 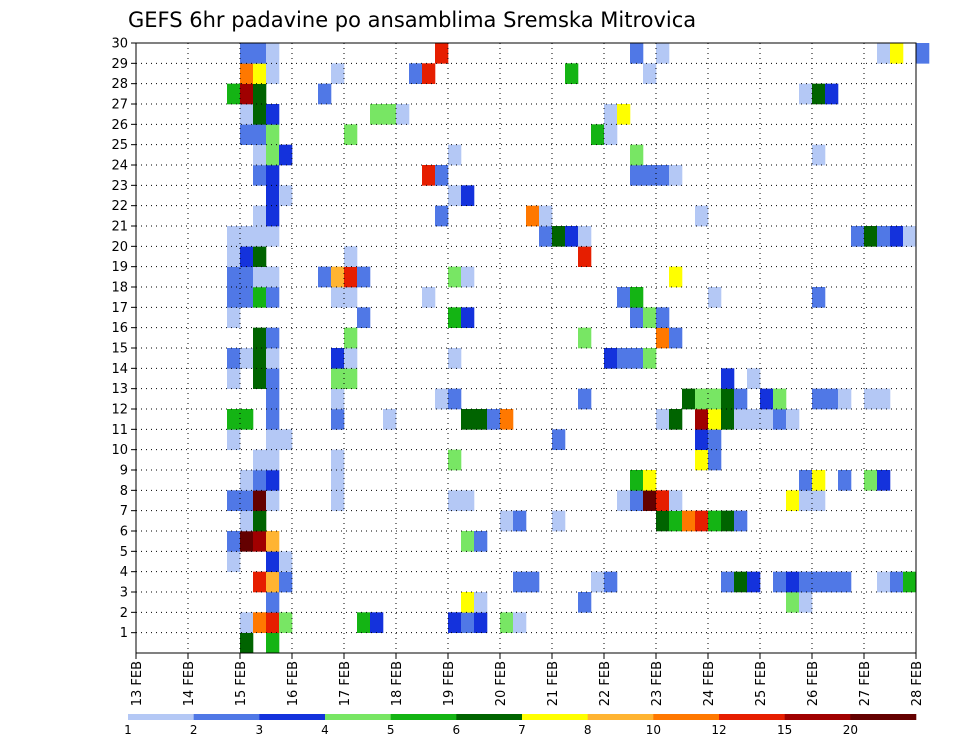 I want to click on y-tick-label: 9, so click(x=124, y=471).